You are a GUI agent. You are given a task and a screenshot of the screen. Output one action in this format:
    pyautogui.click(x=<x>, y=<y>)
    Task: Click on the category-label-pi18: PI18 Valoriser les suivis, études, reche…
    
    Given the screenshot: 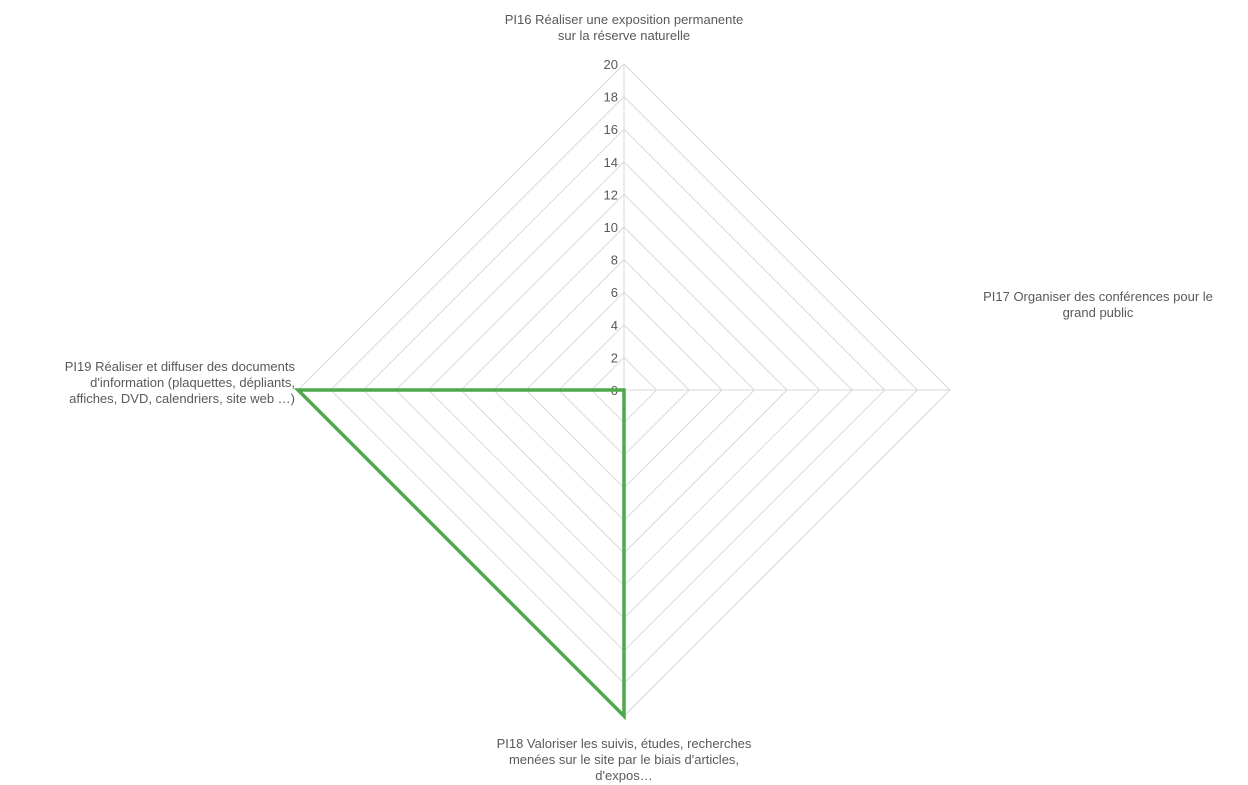 What is the action you would take?
    pyautogui.click(x=624, y=760)
    